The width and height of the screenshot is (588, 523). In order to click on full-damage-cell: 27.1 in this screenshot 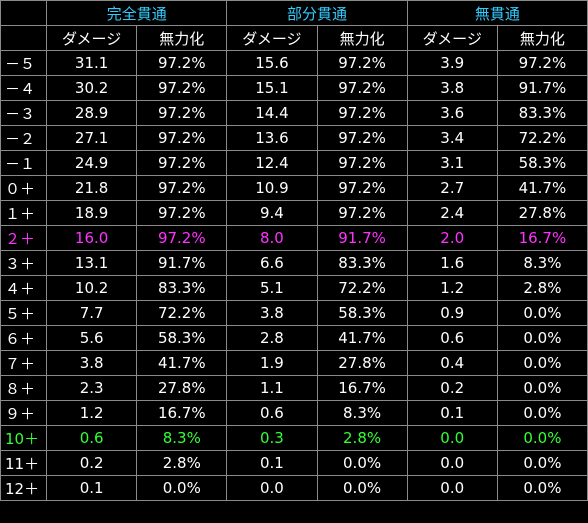, I will do `click(92, 138)`.